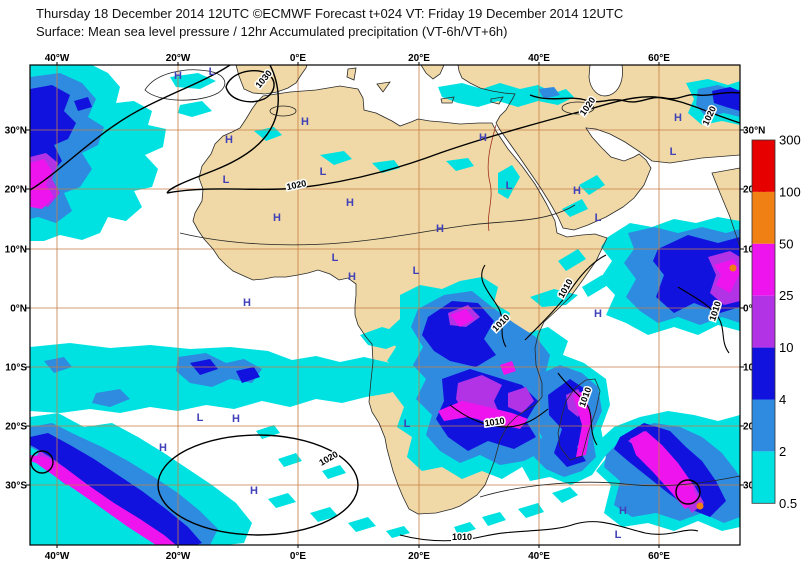  I want to click on axis-label-top: 60°E, so click(659, 58).